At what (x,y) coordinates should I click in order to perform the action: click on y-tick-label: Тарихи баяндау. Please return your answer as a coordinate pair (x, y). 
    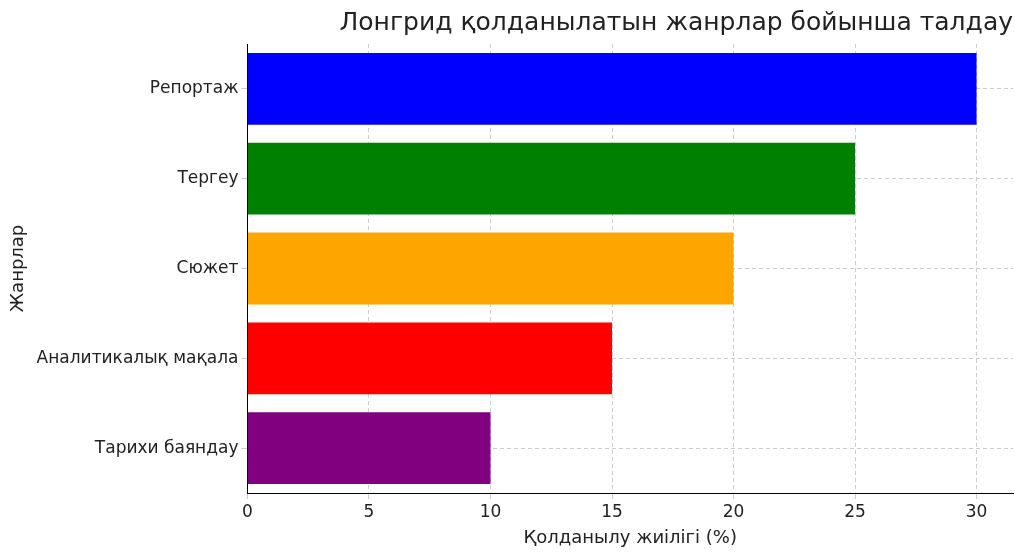
    Looking at the image, I should click on (166, 446).